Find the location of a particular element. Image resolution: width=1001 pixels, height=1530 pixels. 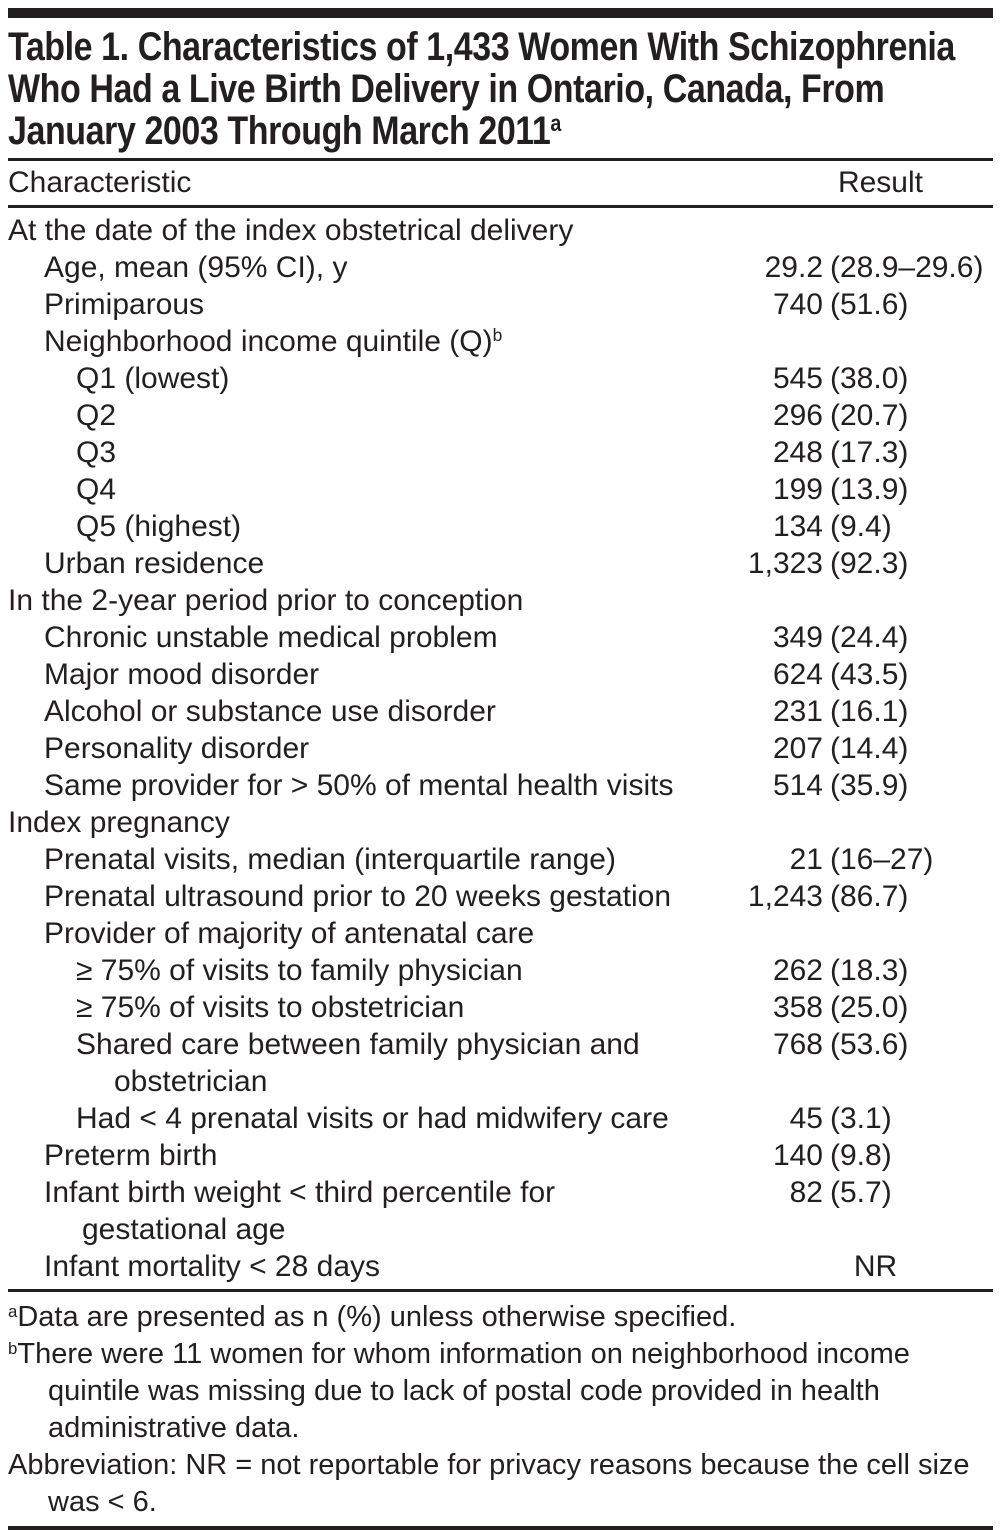

row-label-text: Major mood disorder is located at coordinates (182, 674).